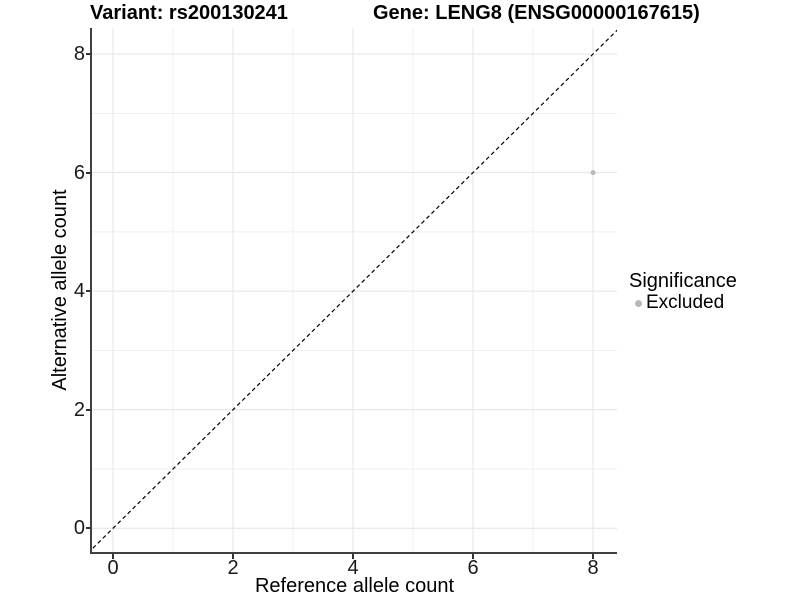 Image resolution: width=800 pixels, height=600 pixels. I want to click on y-axis-title: Alternative allele count, so click(60, 290).